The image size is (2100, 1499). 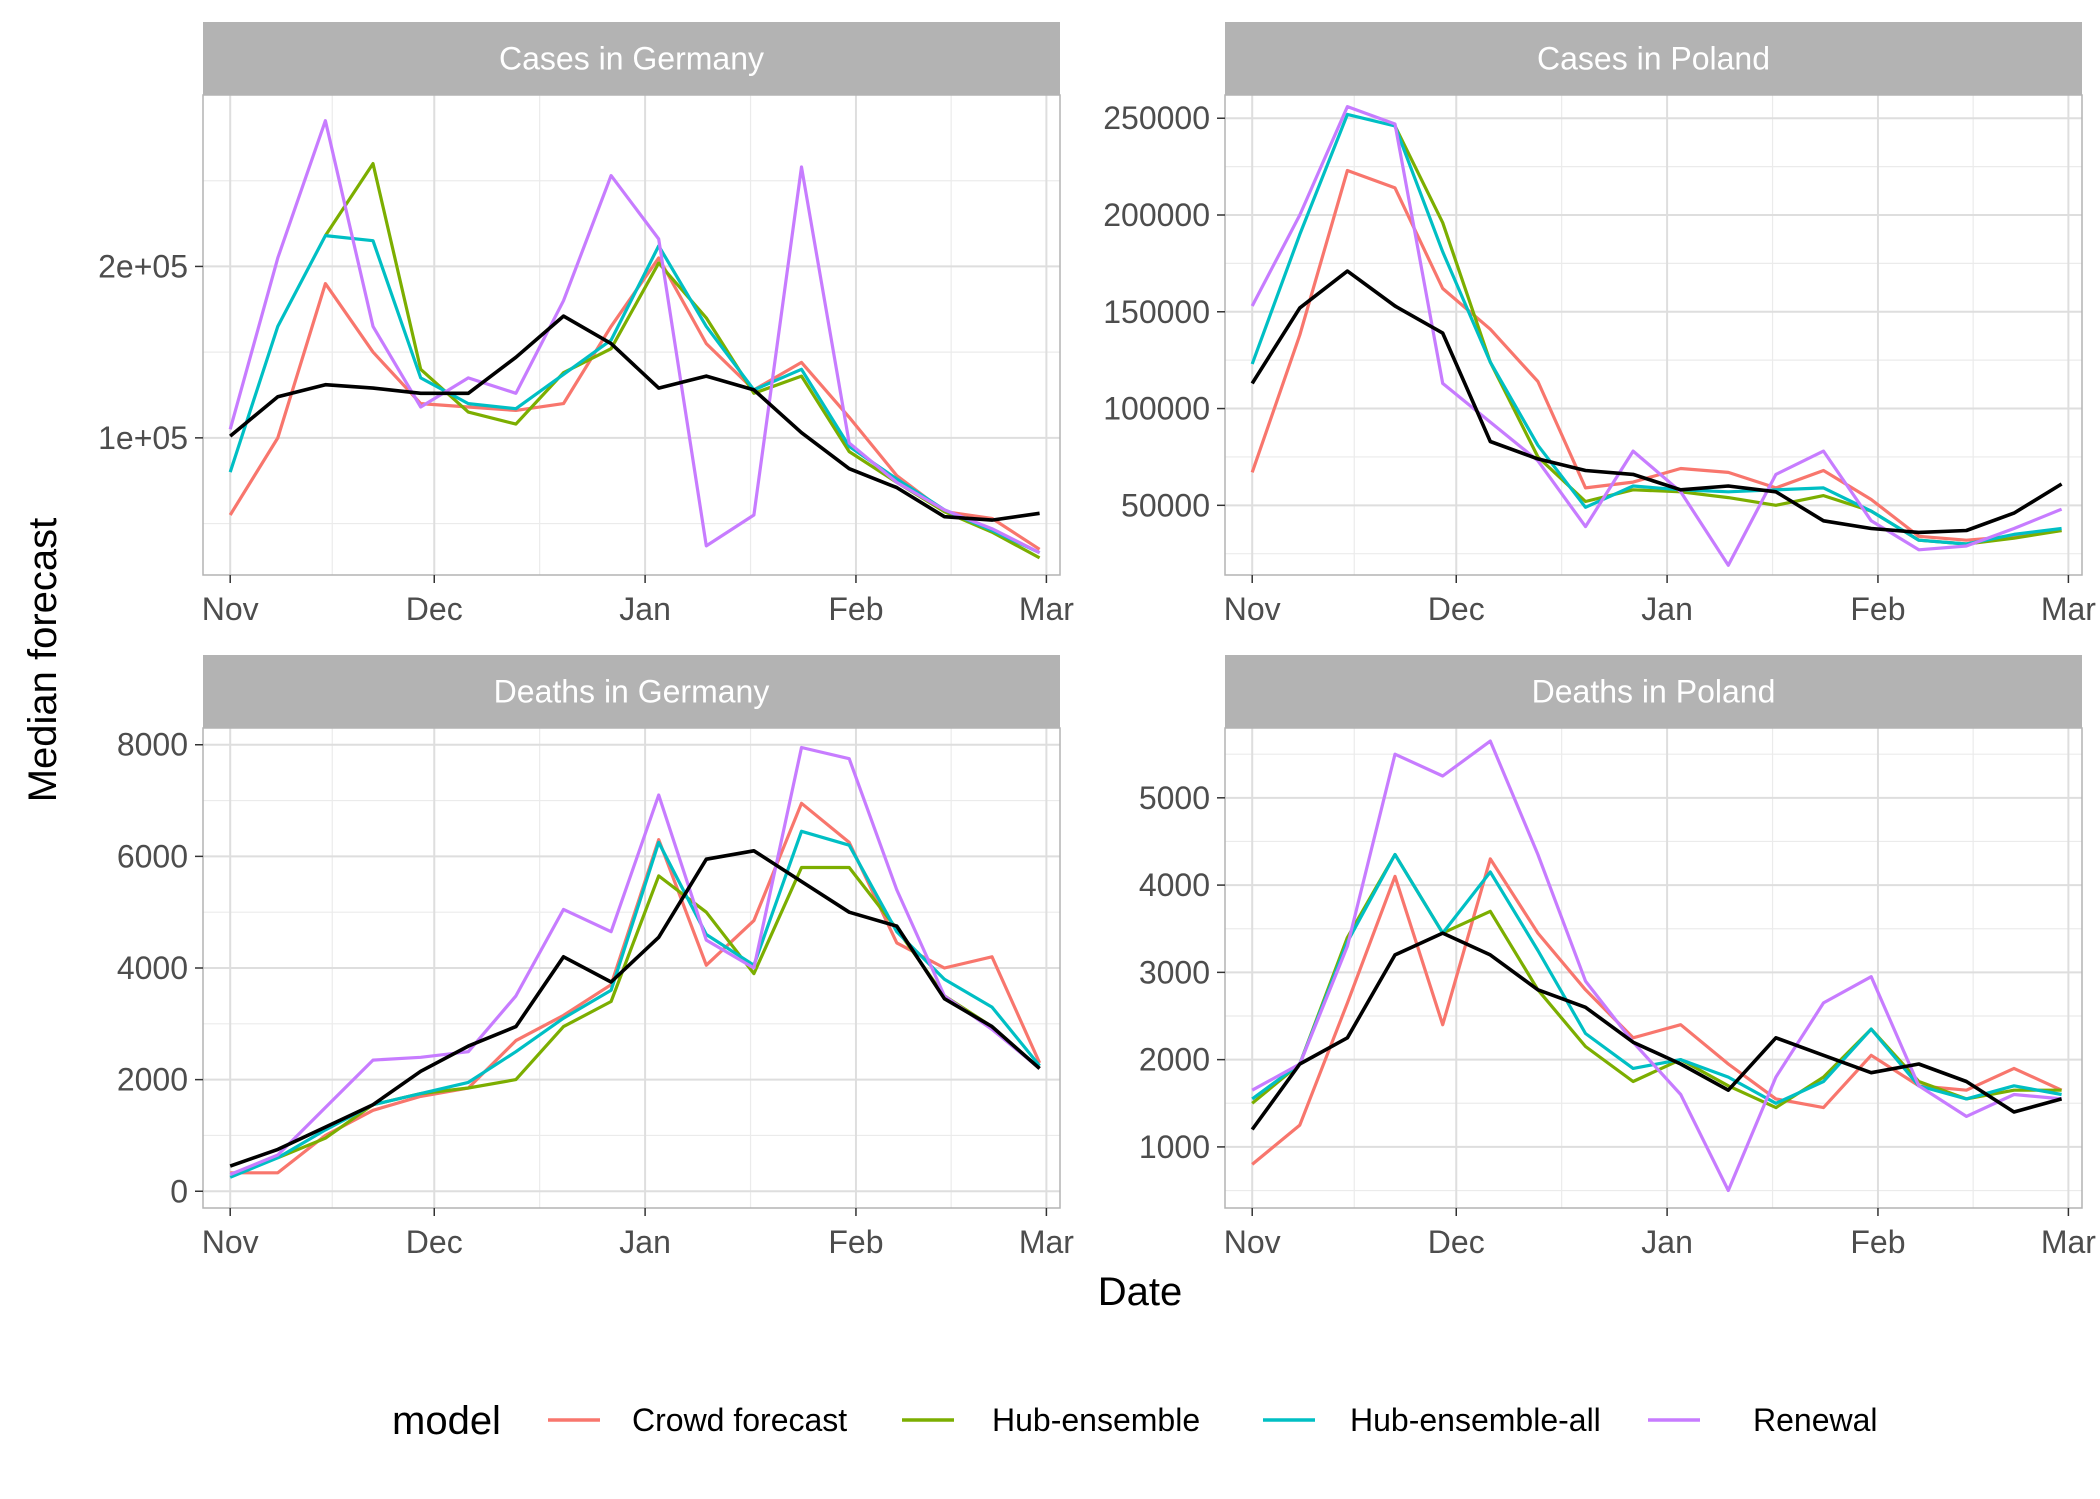 I want to click on legend-item-hub-ensemble-all: Hub-ensemble-all, so click(x=1432, y=1420).